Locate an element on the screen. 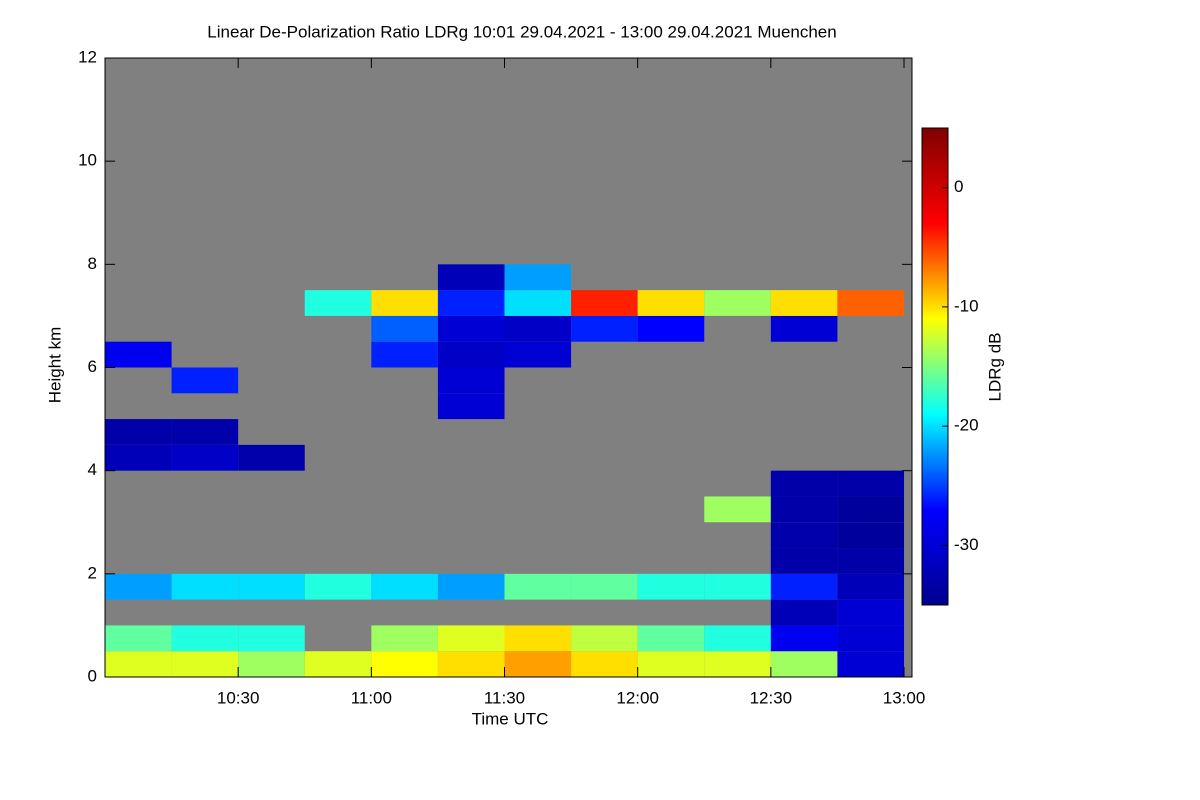 The height and width of the screenshot is (800, 1200). x-tick-label: 11:30 is located at coordinates (504, 697).